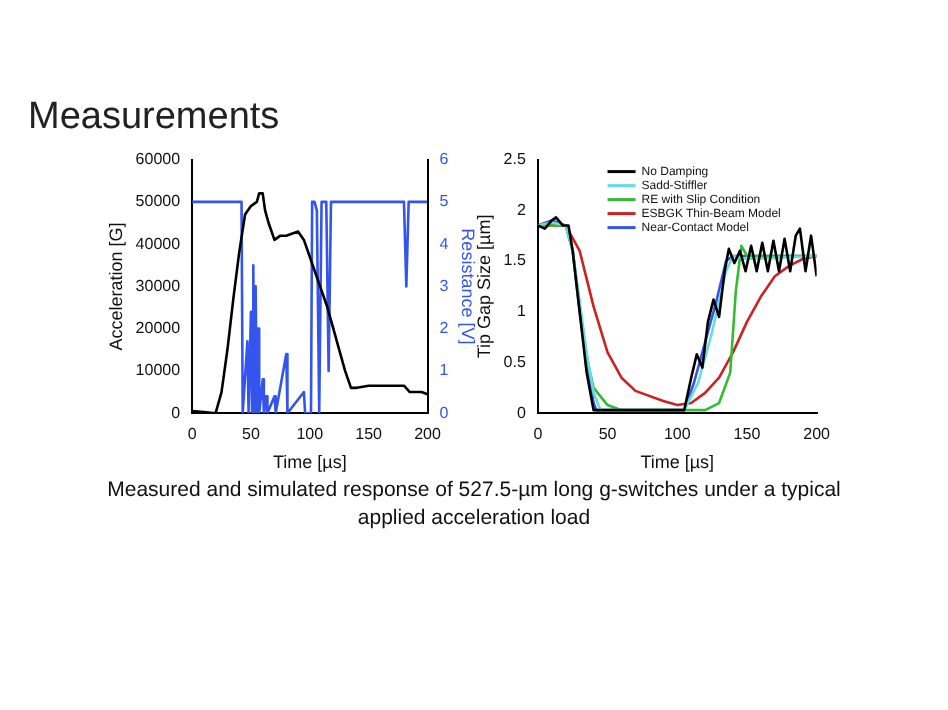 The width and height of the screenshot is (948, 710). What do you see at coordinates (521, 209) in the screenshot?
I see `y-tick-label: 2` at bounding box center [521, 209].